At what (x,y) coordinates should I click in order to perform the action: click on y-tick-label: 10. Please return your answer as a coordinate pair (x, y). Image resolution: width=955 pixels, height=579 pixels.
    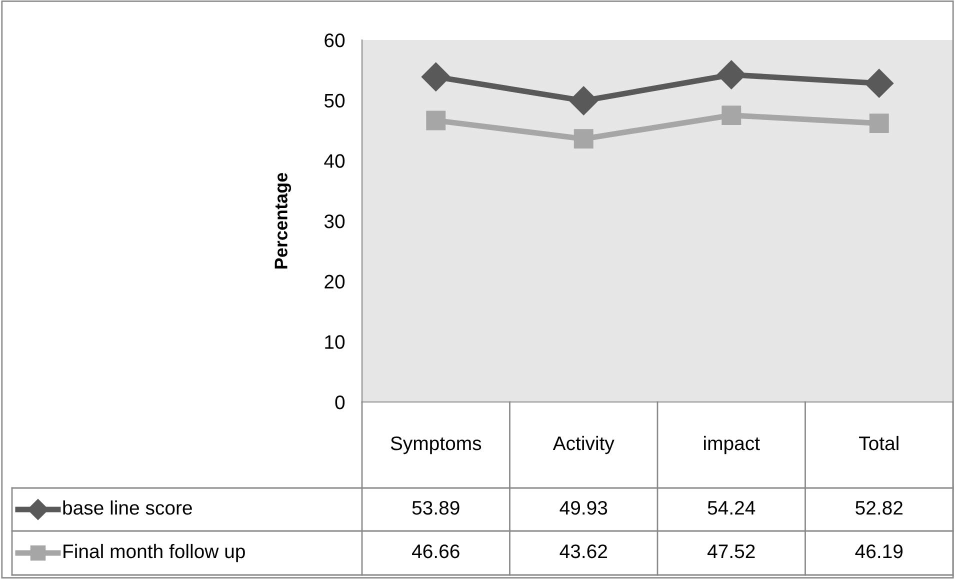
    Looking at the image, I should click on (335, 342).